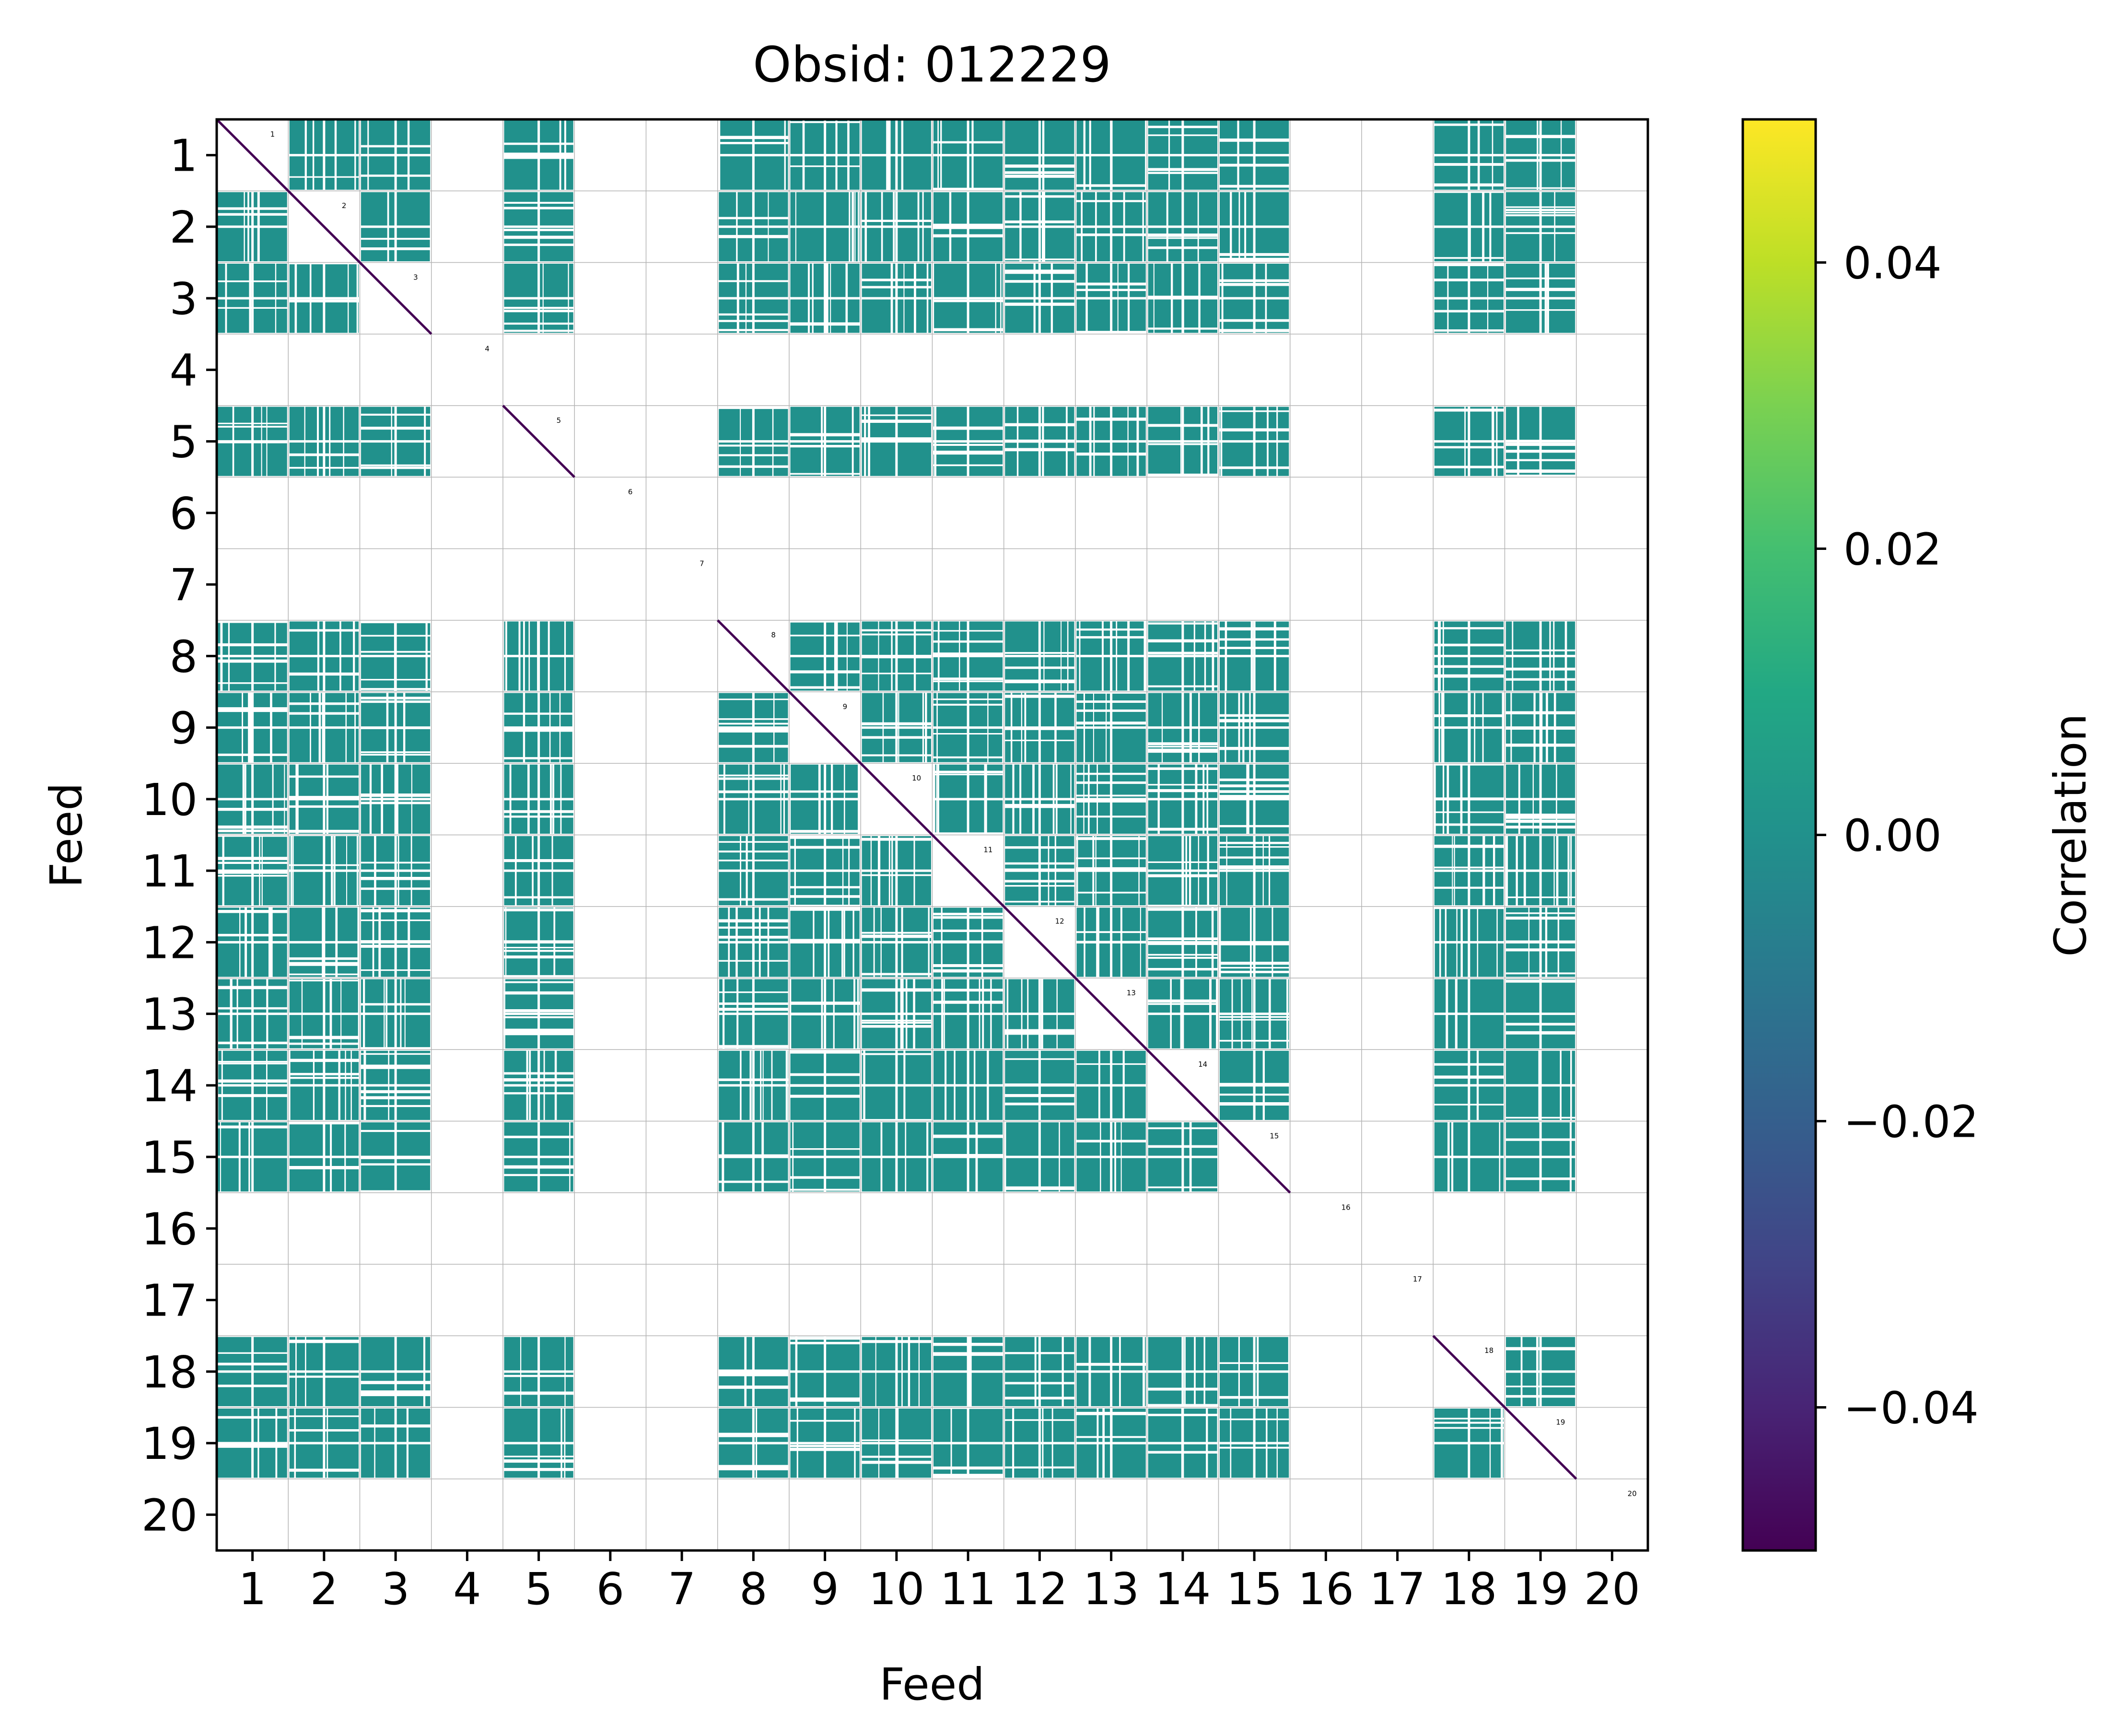 This screenshot has height=1736, width=2111. I want to click on x-tick-label-4: 4, so click(467, 1589).